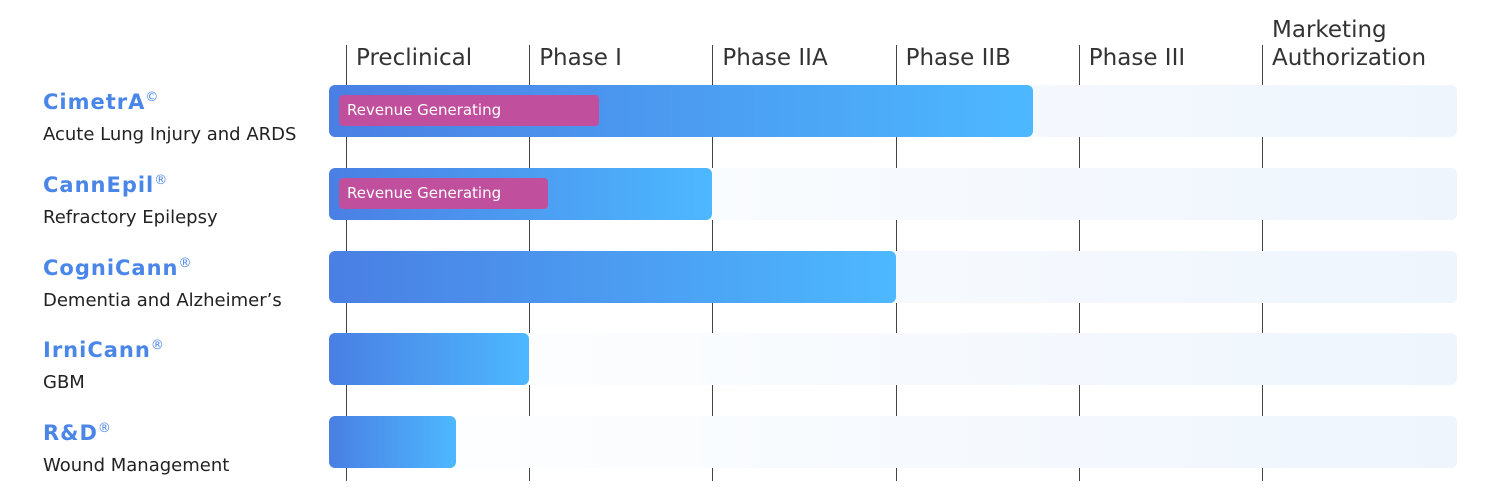  I want to click on phase-label: Phase III, so click(1137, 58).